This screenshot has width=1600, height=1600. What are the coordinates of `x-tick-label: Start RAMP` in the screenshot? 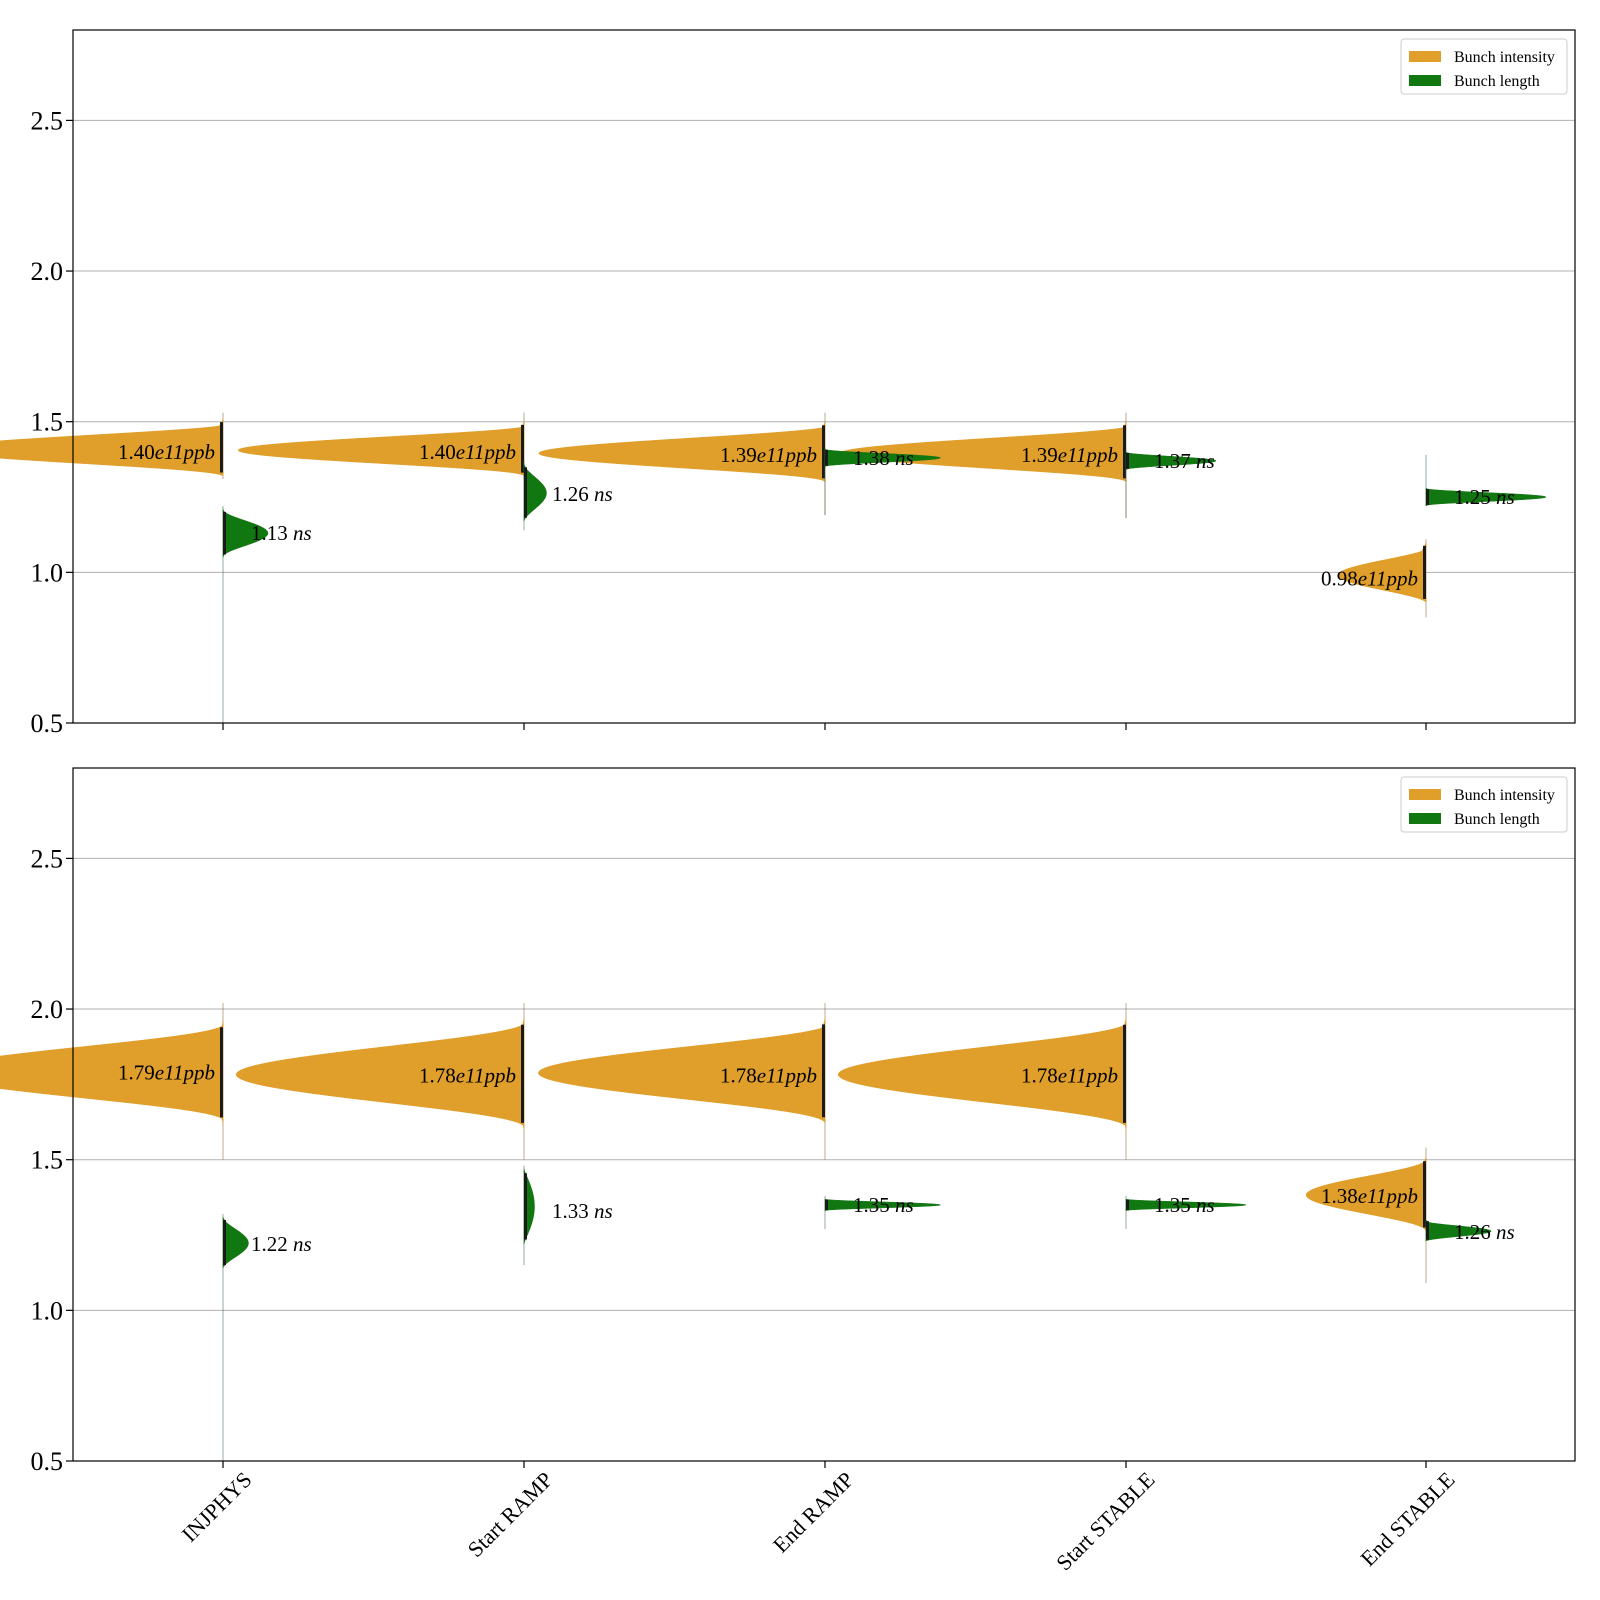 It's located at (509, 1514).